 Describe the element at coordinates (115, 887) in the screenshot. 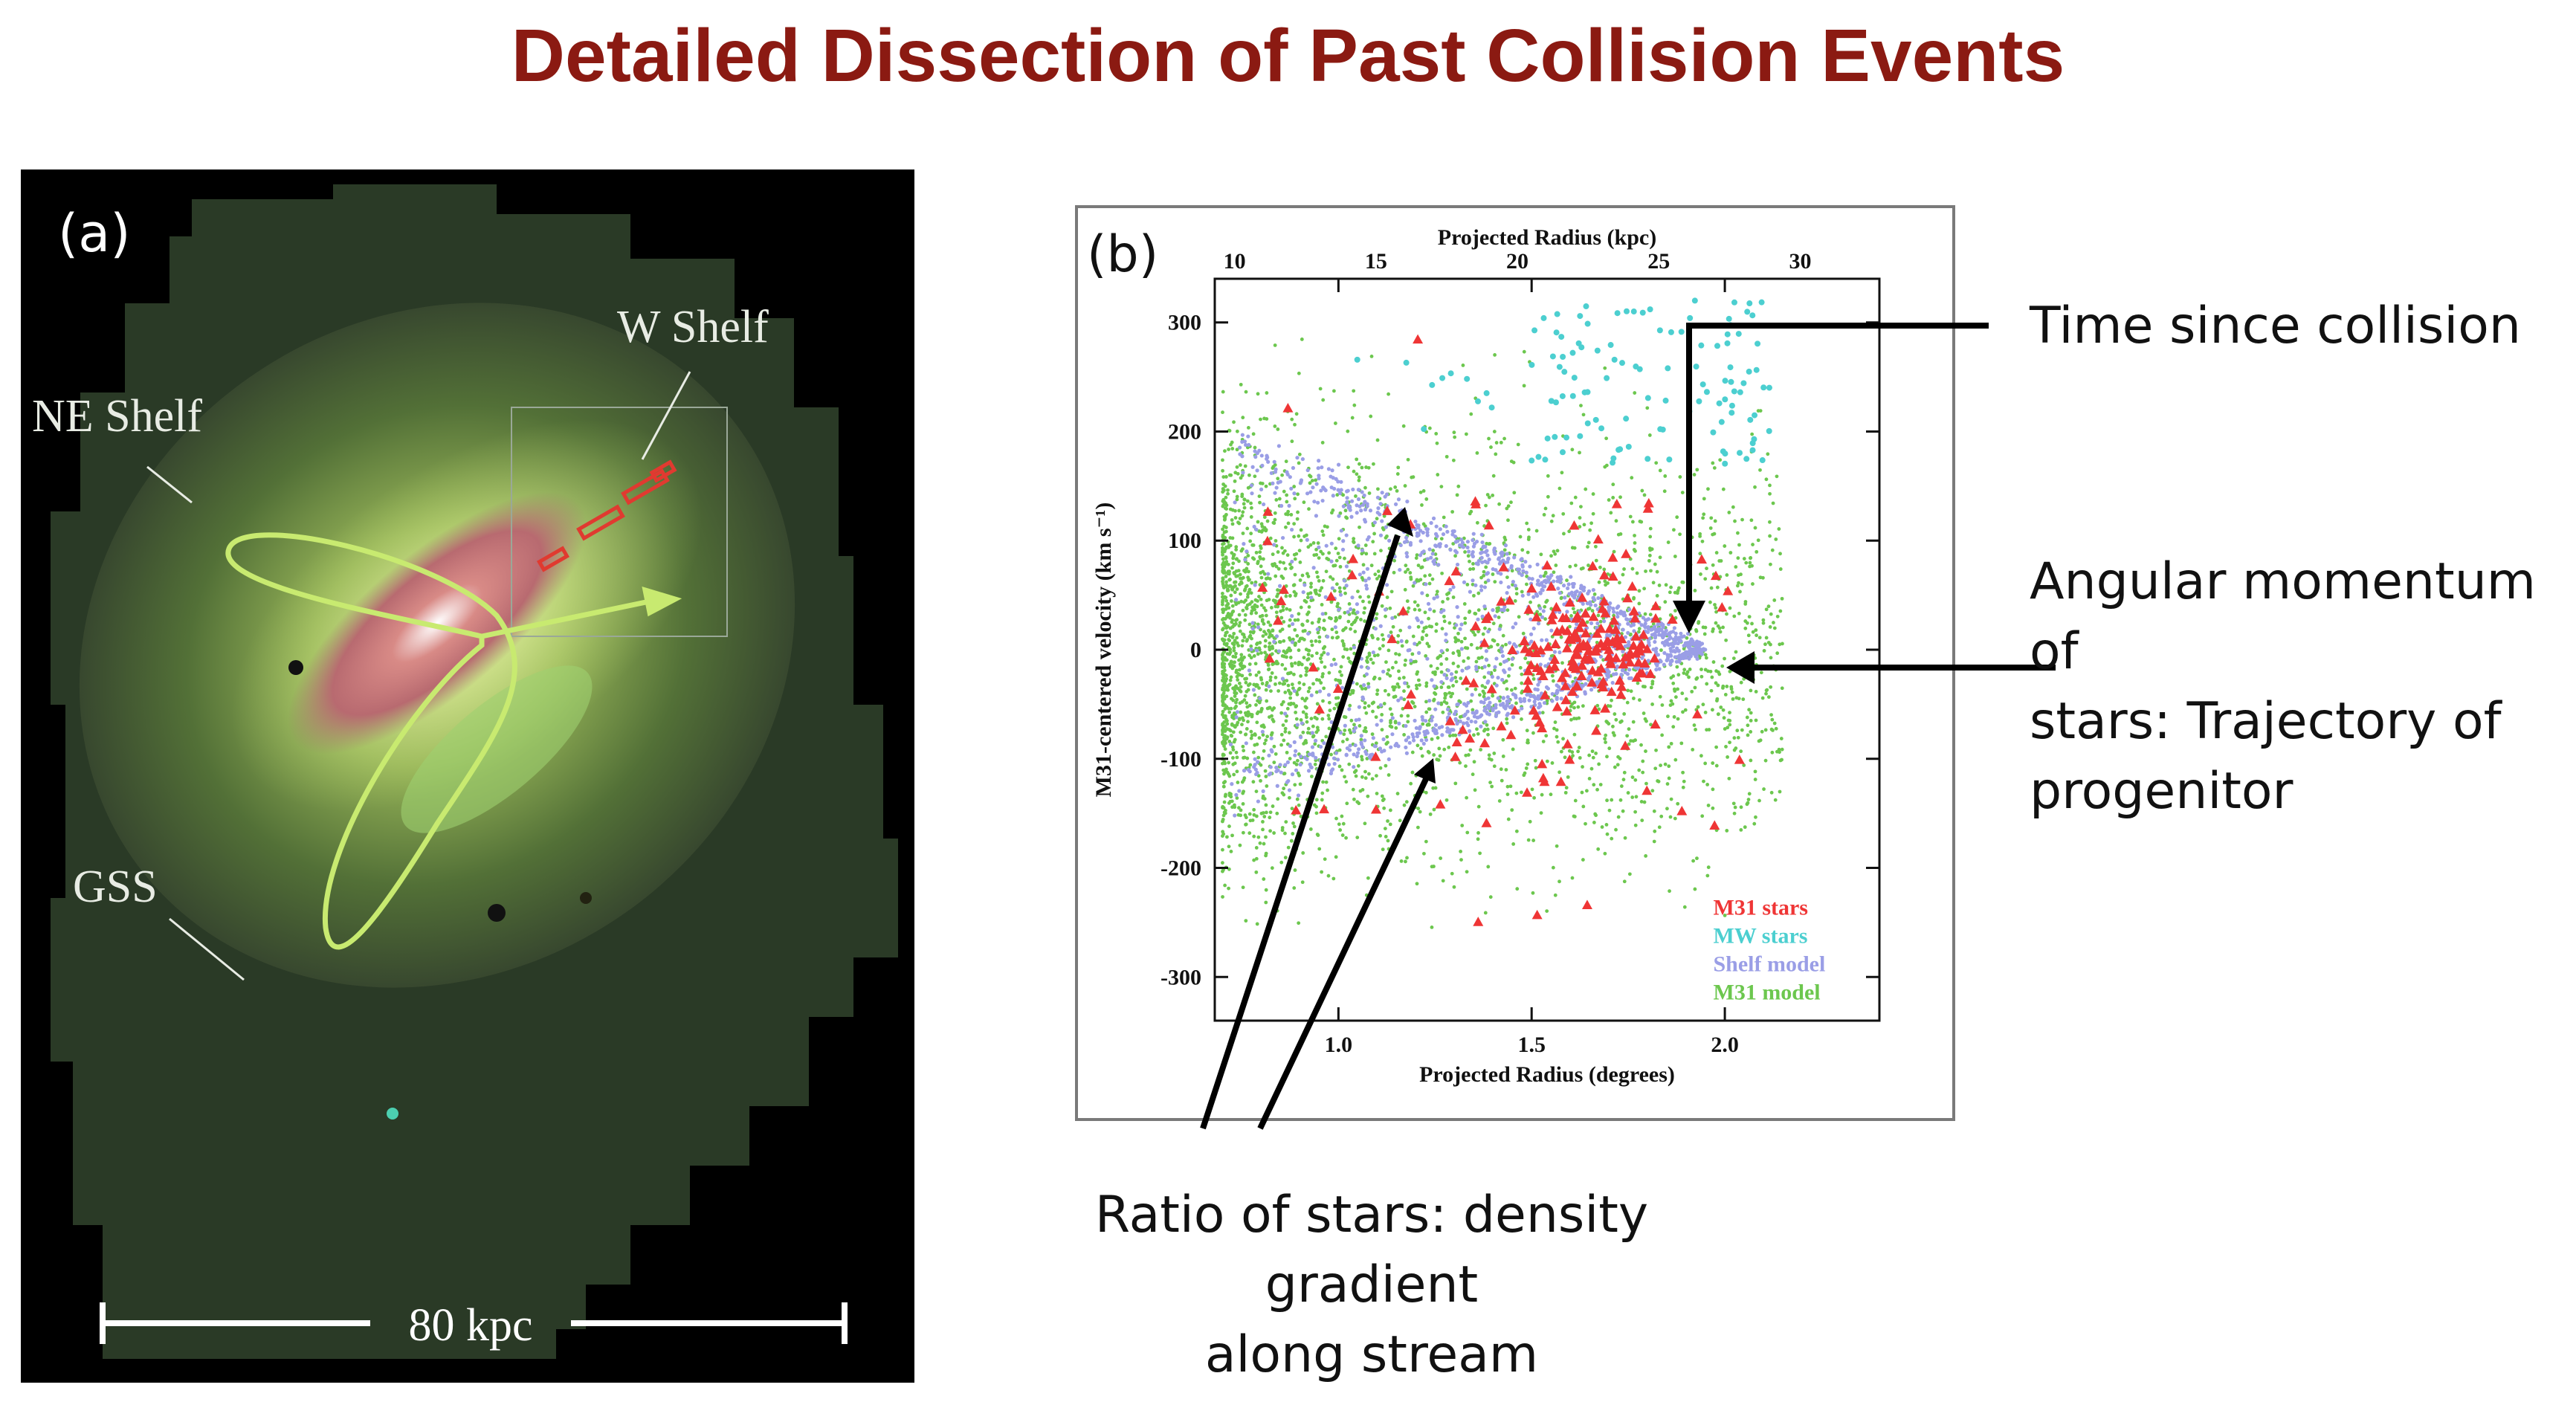

I see `gss-label: GSS` at that location.